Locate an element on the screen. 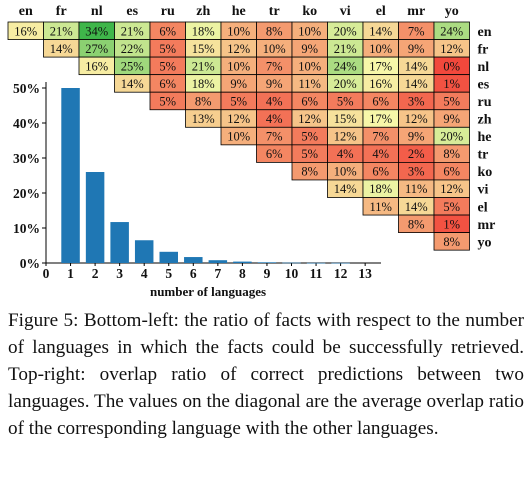  y-tick-label: 30% is located at coordinates (26, 158).